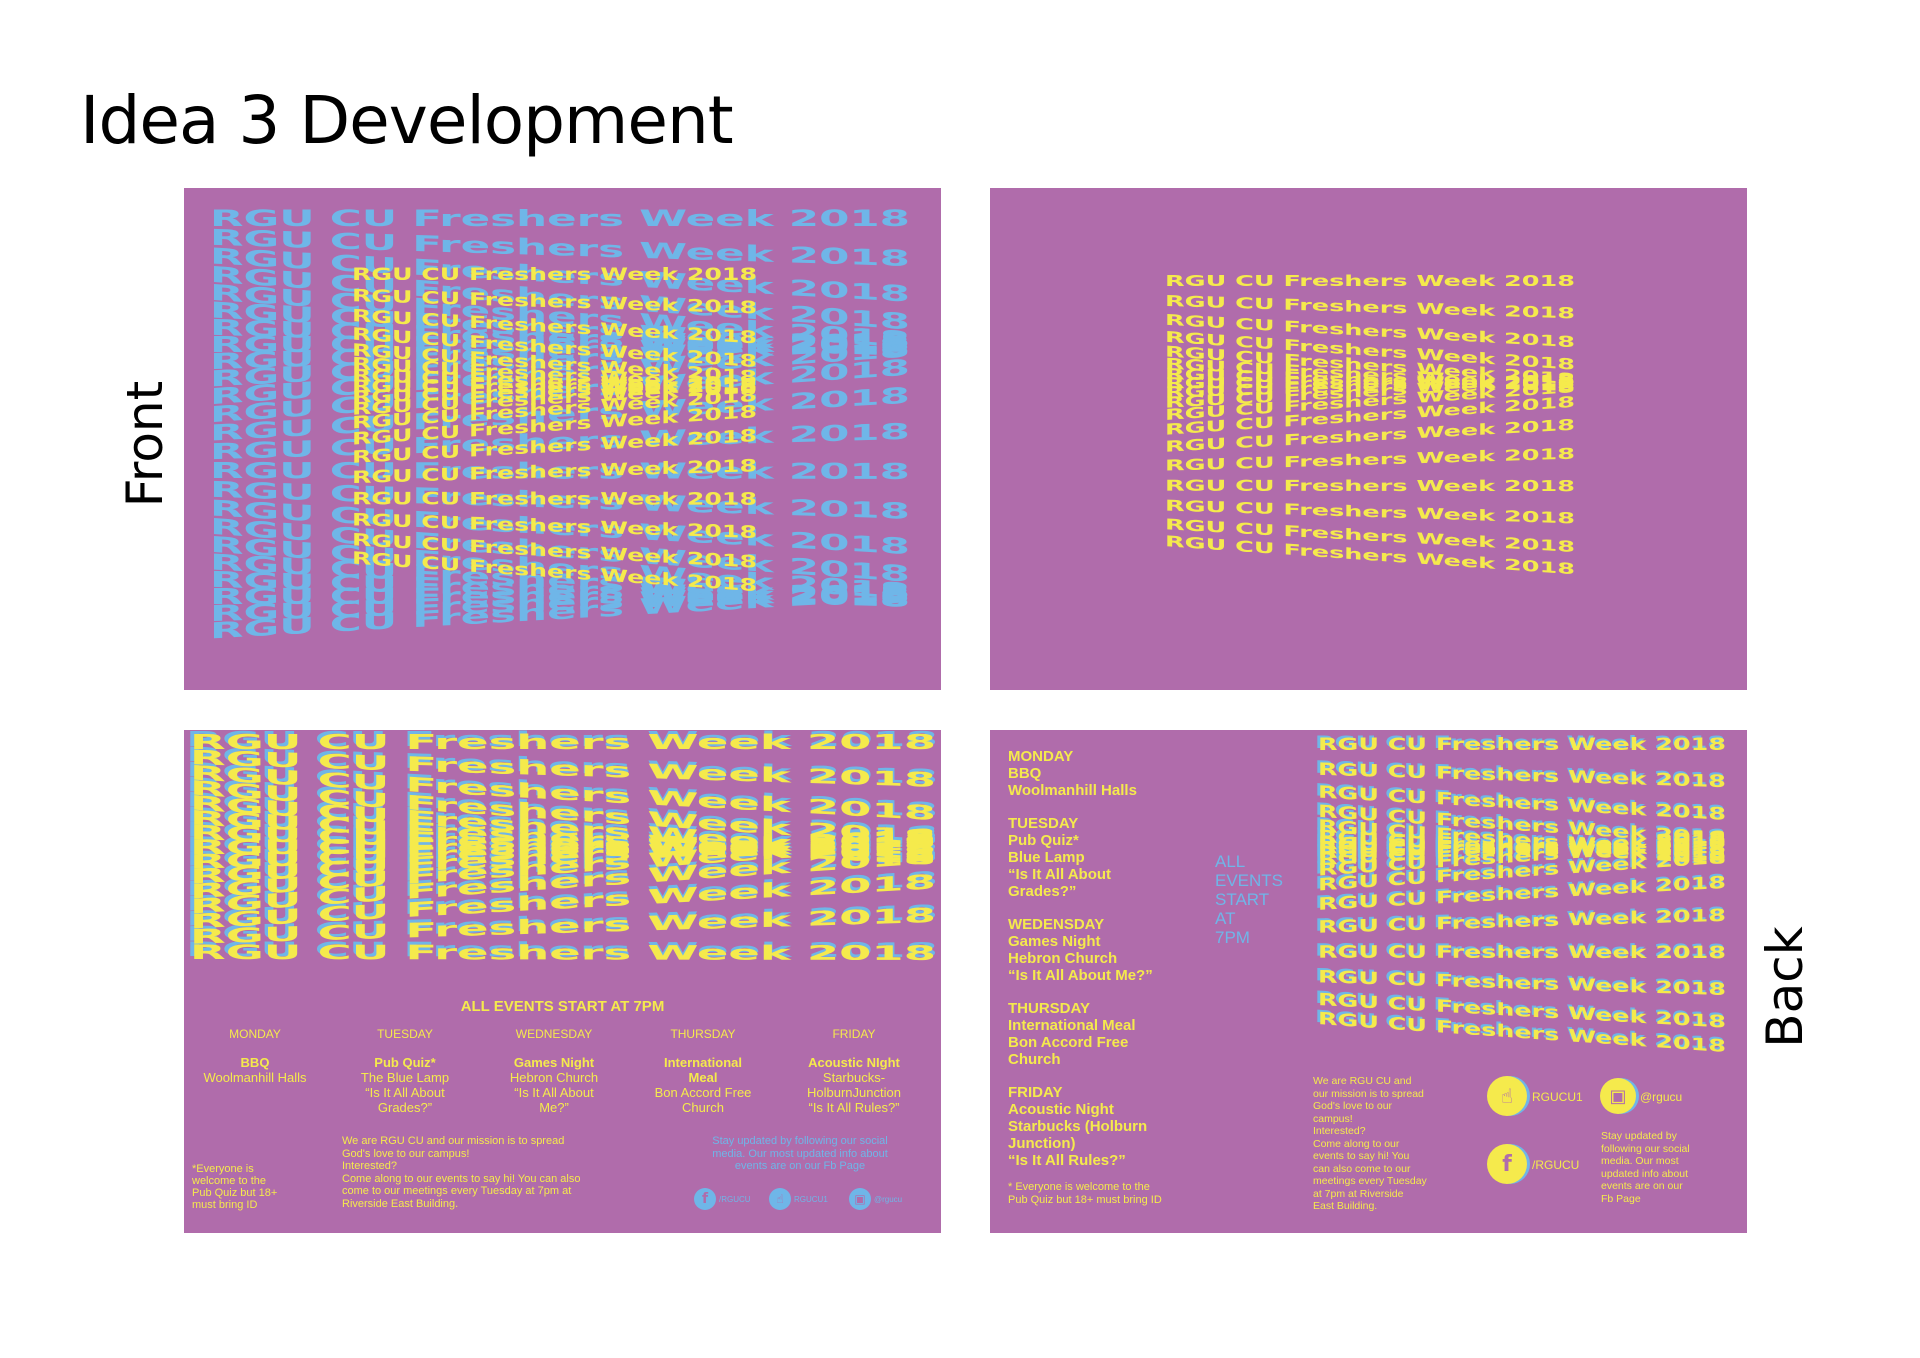 The image size is (1920, 1358). What do you see at coordinates (1361, 1156) in the screenshot?
I see `mission-line: events to say hi! You` at bounding box center [1361, 1156].